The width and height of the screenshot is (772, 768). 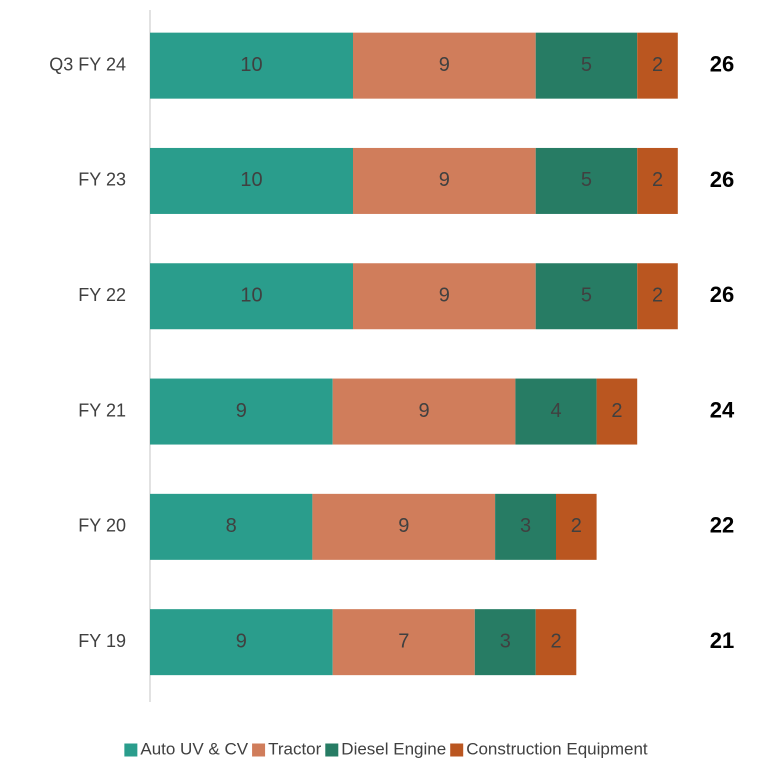 I want to click on y-tick-label: Q3 FY 24, so click(x=87, y=64).